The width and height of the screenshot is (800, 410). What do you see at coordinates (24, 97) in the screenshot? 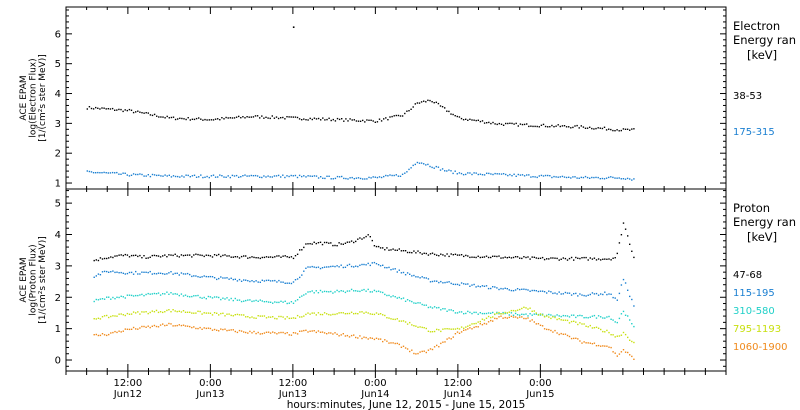
I see `y-axis-title-line: ACE EPAM` at bounding box center [24, 97].